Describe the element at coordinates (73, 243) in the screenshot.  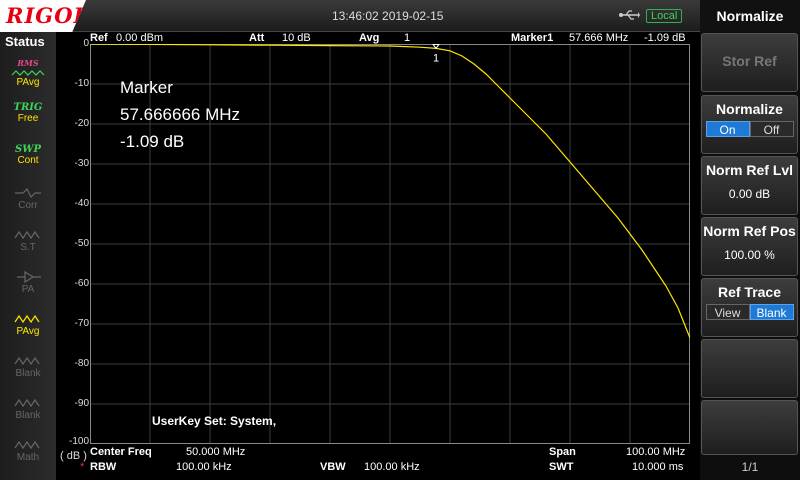
I see `y-tick: -50` at that location.